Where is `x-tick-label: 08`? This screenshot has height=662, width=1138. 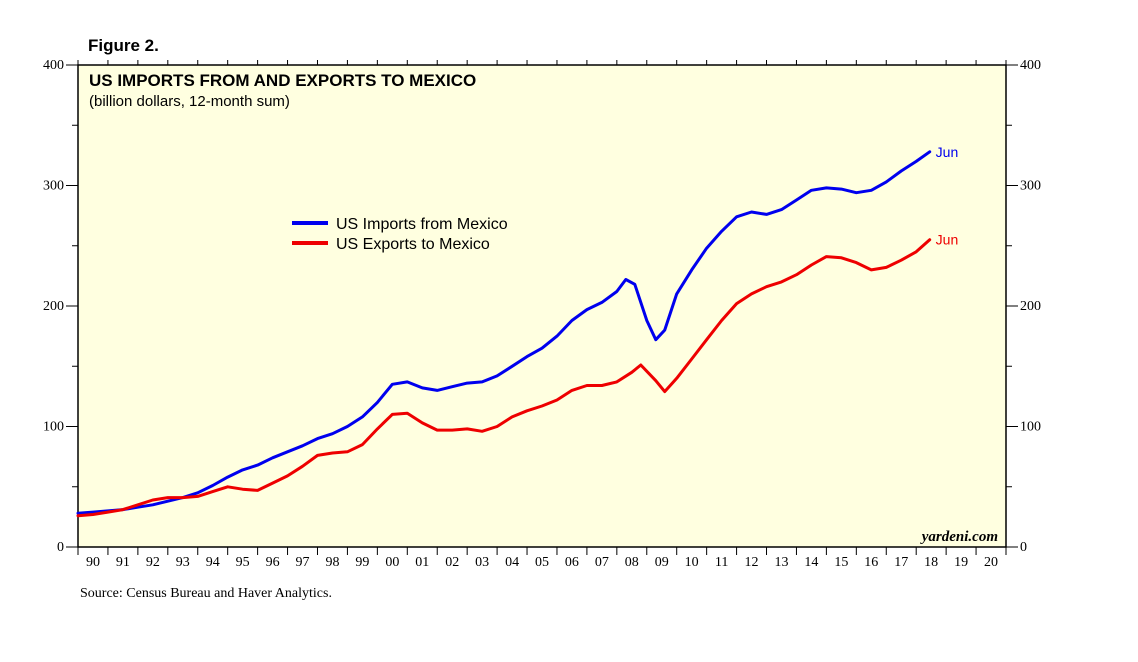 x-tick-label: 08 is located at coordinates (632, 562).